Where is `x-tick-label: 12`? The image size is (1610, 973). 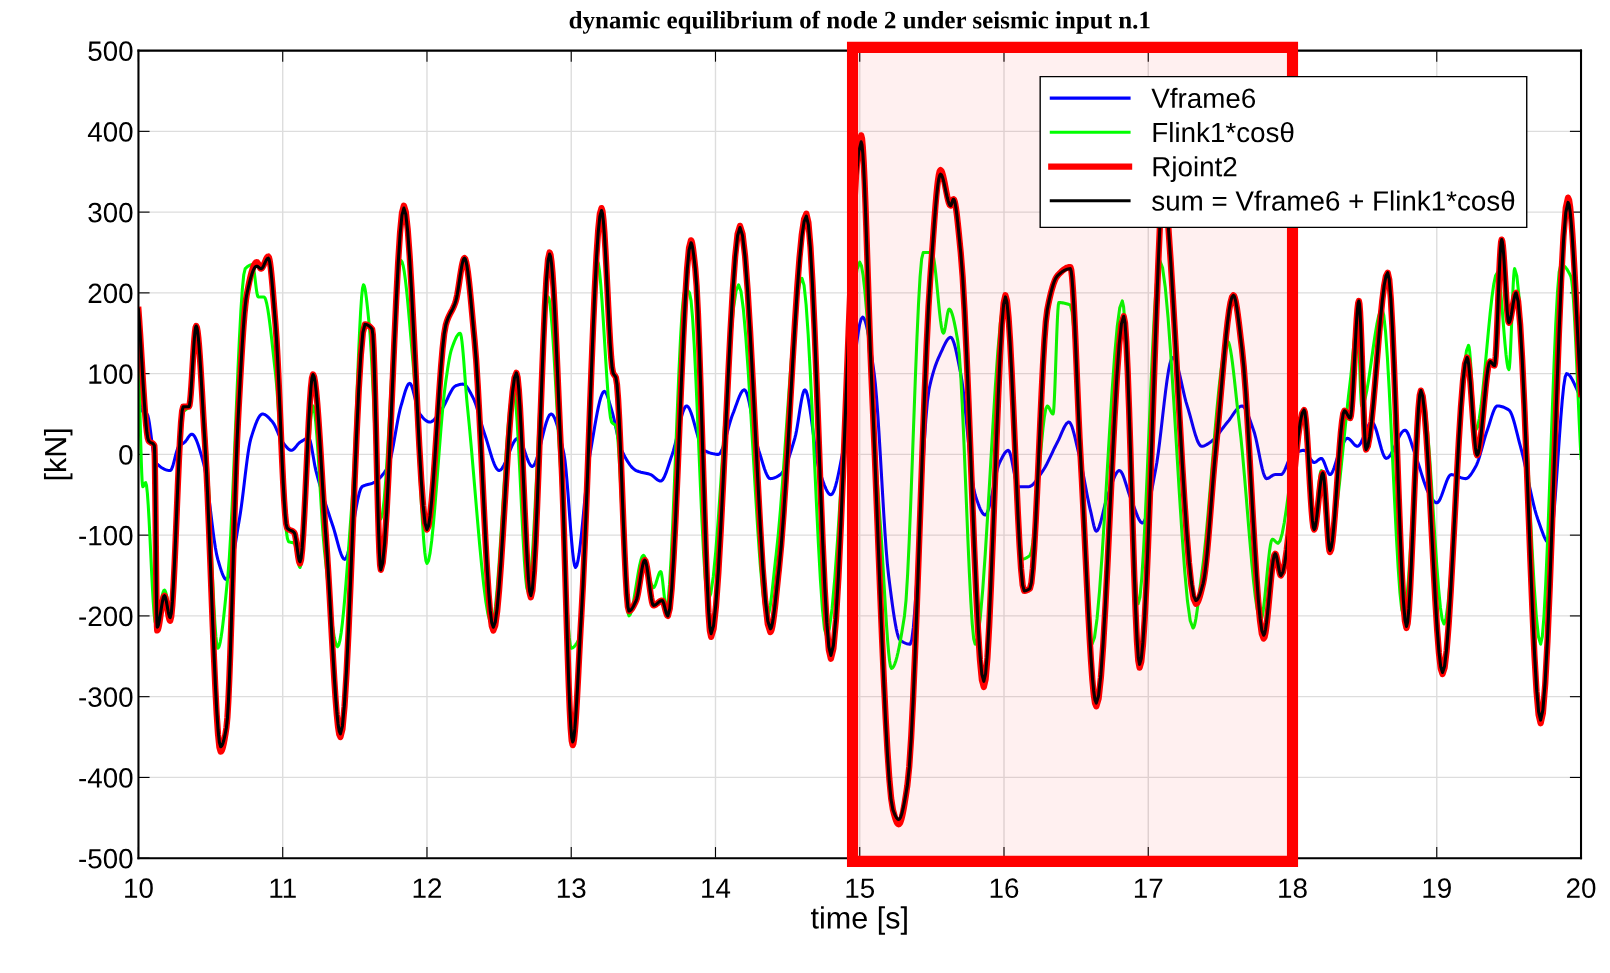
x-tick-label: 12 is located at coordinates (427, 888).